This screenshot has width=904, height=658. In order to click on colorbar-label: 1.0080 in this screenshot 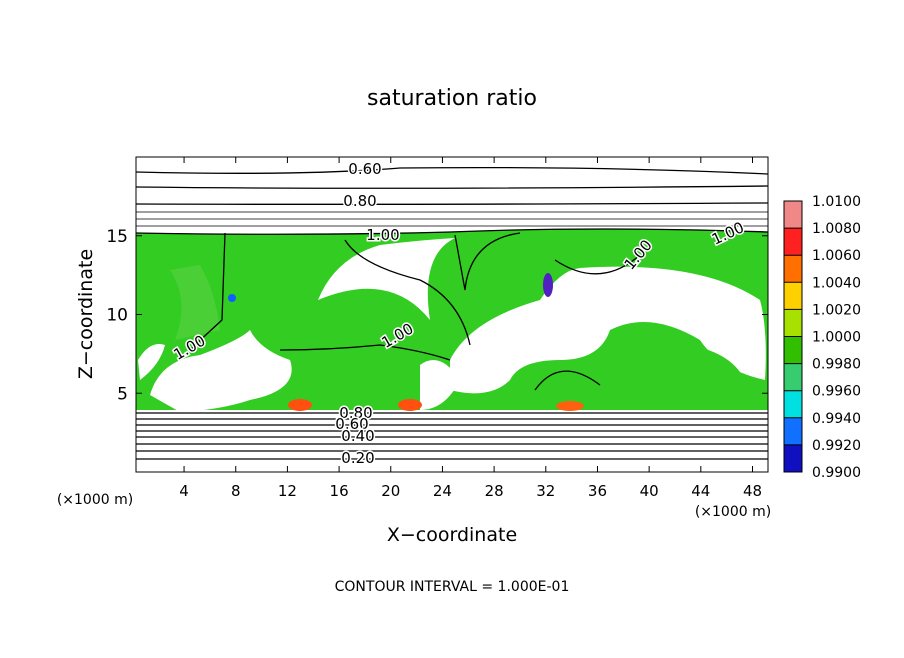, I will do `click(836, 229)`.